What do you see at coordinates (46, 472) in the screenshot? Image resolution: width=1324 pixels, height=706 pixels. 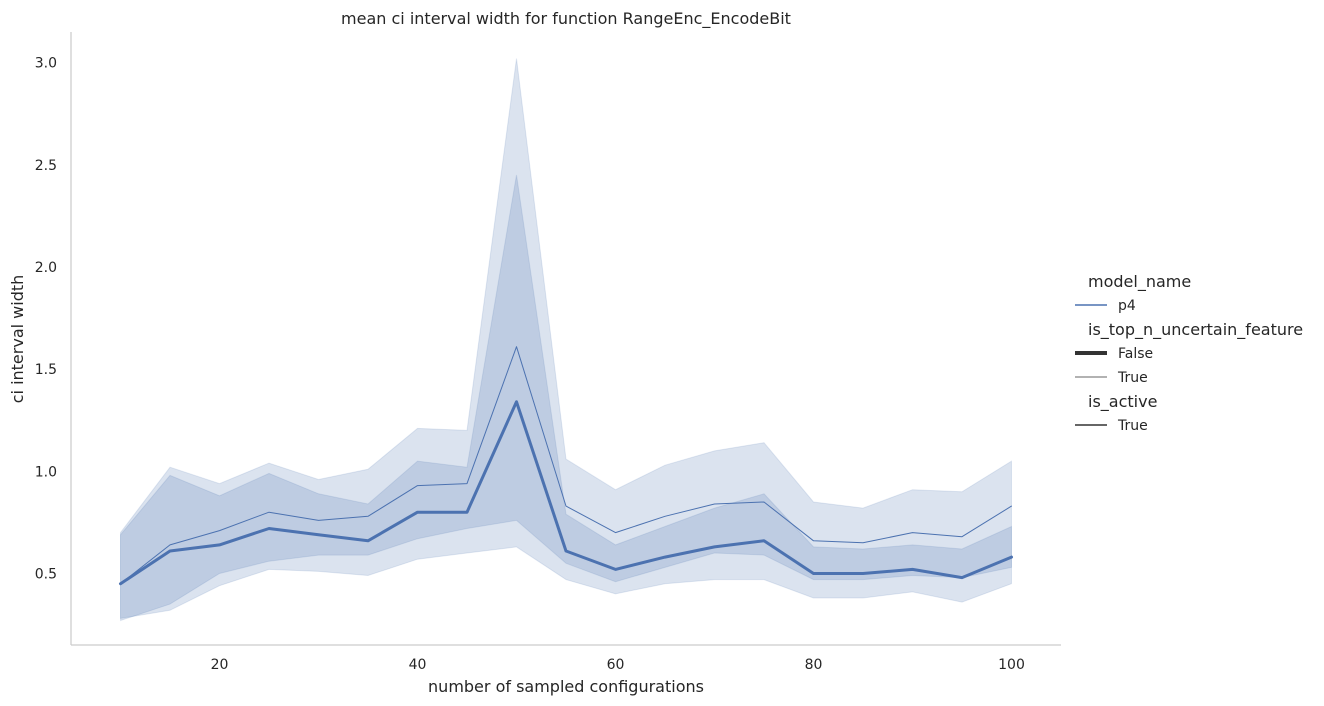 I see `y-tick-label: 1.0` at bounding box center [46, 472].